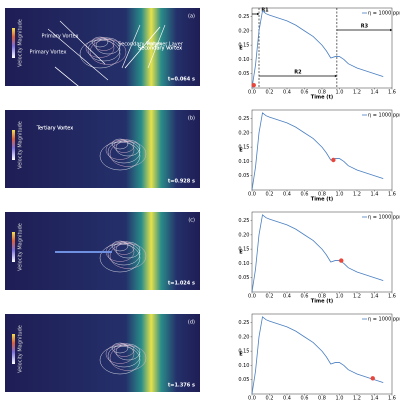  Describe the element at coordinates (181, 284) in the screenshot. I see `time-label: t=1.024 s` at that location.